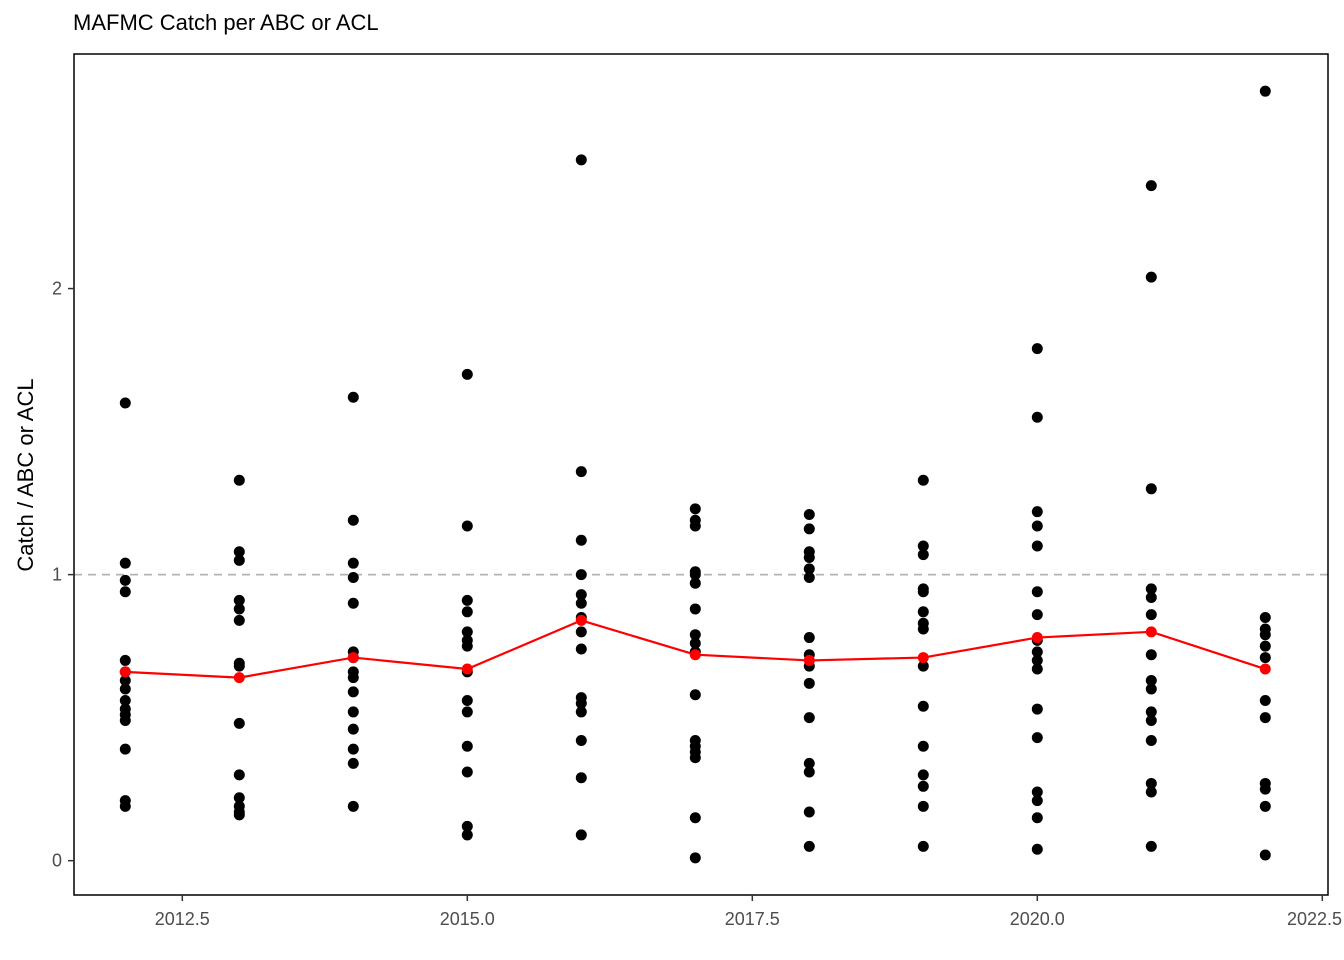 The height and width of the screenshot is (960, 1344). Describe the element at coordinates (1314, 919) in the screenshot. I see `x-tick-label: 2022.5` at that location.